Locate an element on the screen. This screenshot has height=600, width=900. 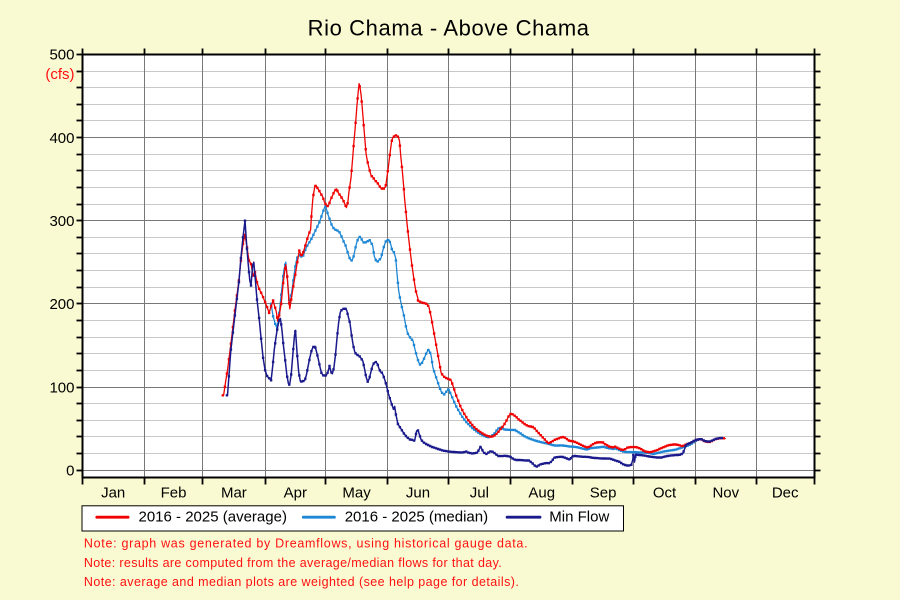
svg-text: 2016 - 2025 (average) is located at coordinates (213, 517).